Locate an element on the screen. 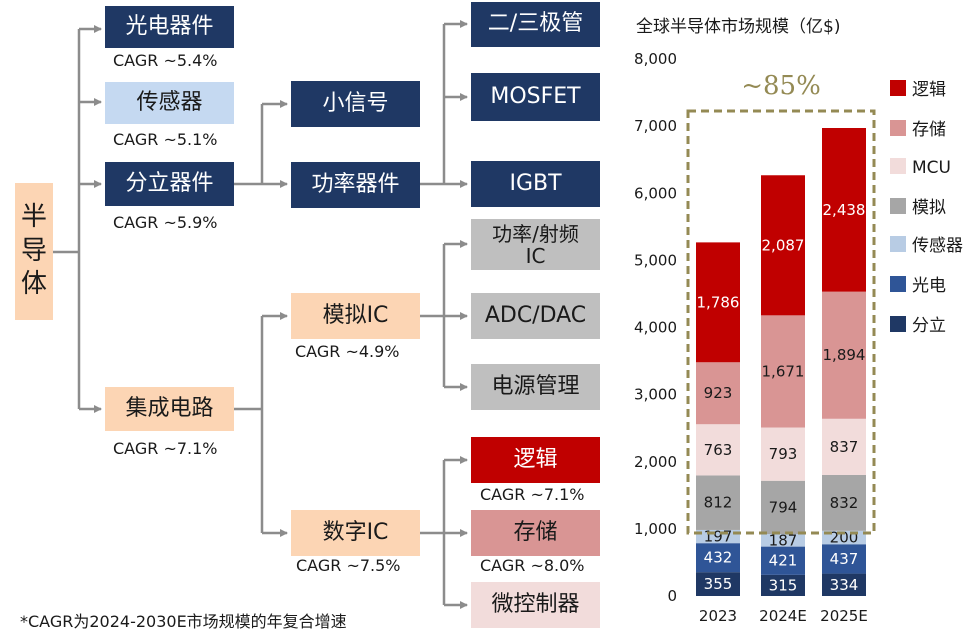 This screenshot has width=974, height=634. data-label: 334 is located at coordinates (844, 585).